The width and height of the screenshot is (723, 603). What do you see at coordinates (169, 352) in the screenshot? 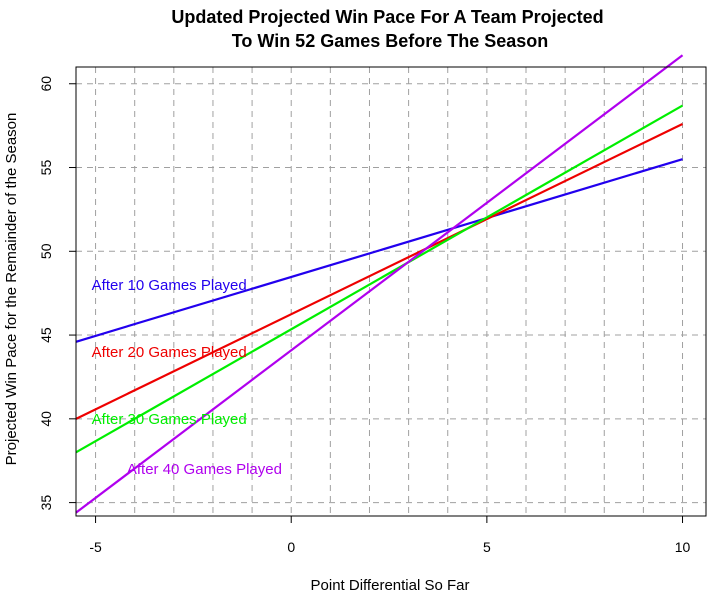
I see `series-annotation-2: After 20 Games Played` at bounding box center [169, 352].